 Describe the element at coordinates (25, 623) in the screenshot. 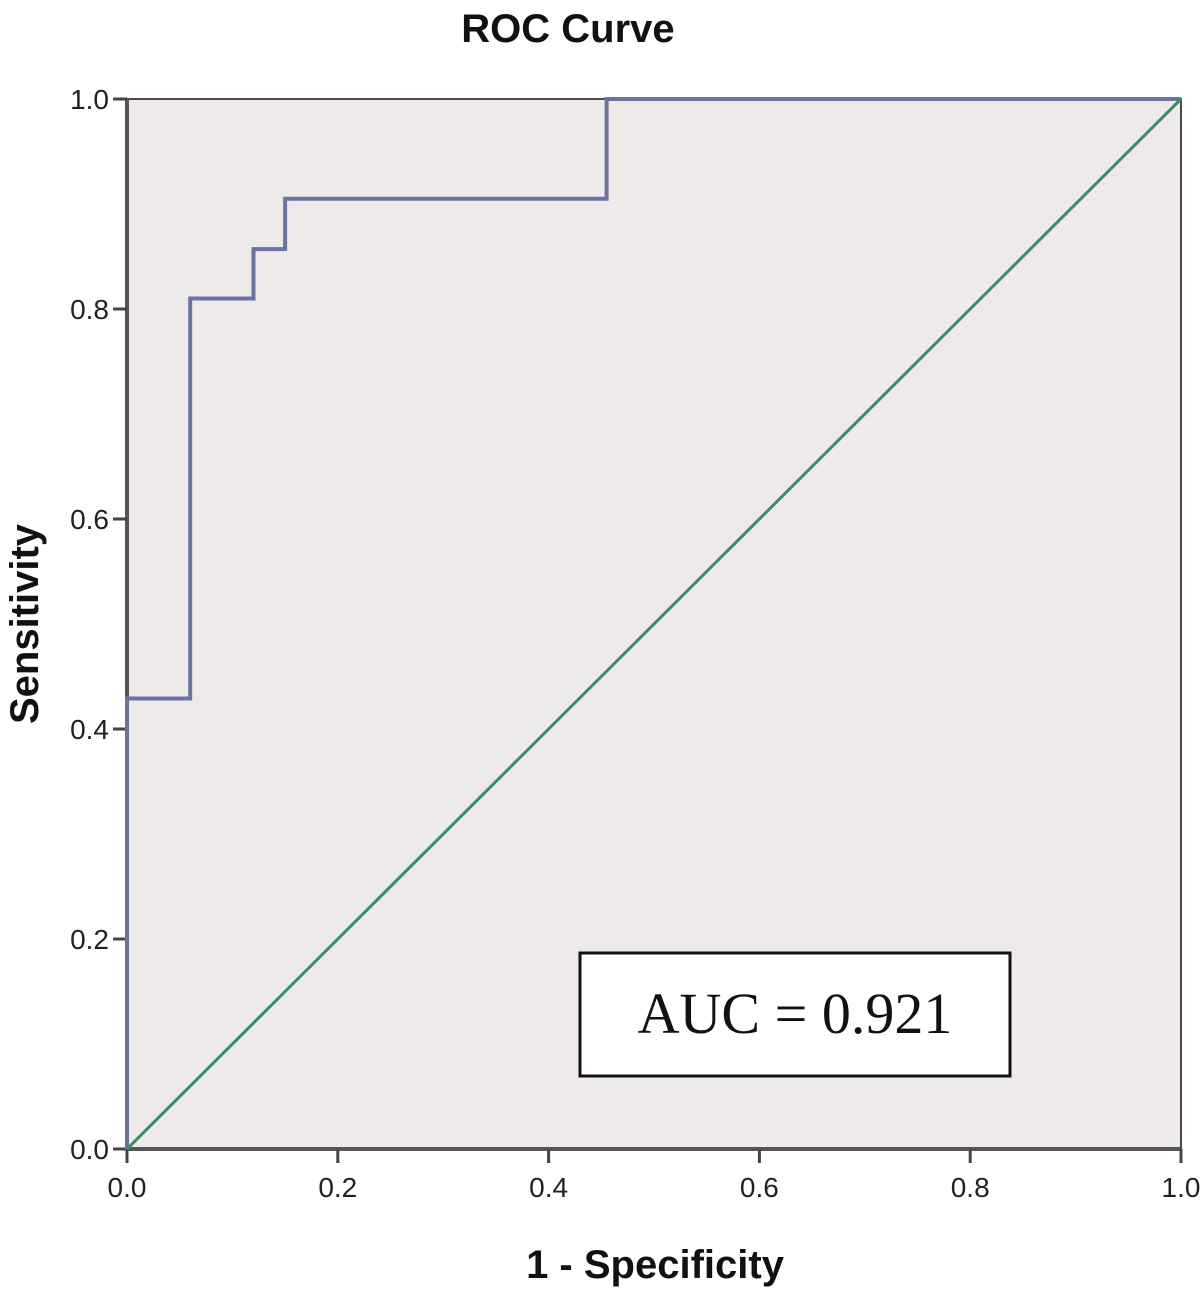

I see `y-axis-label: Sensitivity` at that location.